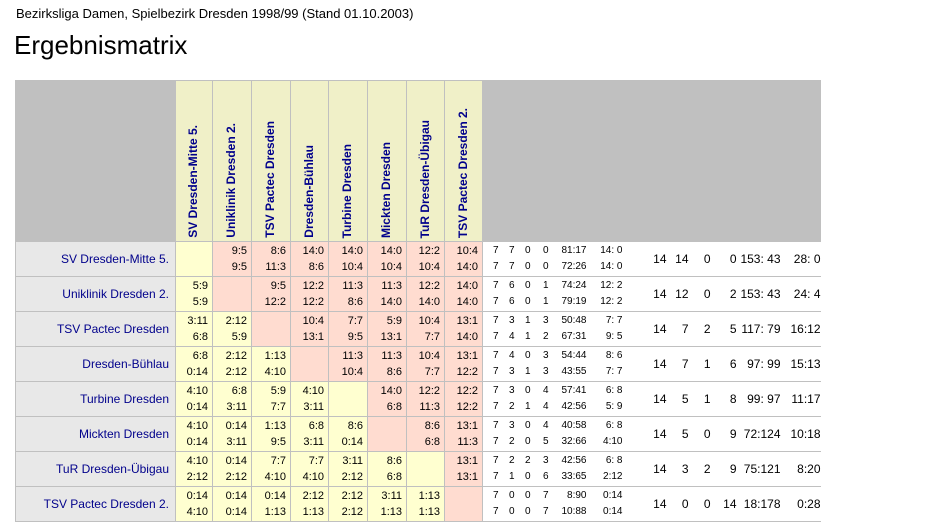 Image resolution: width=936 pixels, height=530 pixels. Describe the element at coordinates (425, 259) in the screenshot. I see `result-cell: 12:2 10:4` at that location.